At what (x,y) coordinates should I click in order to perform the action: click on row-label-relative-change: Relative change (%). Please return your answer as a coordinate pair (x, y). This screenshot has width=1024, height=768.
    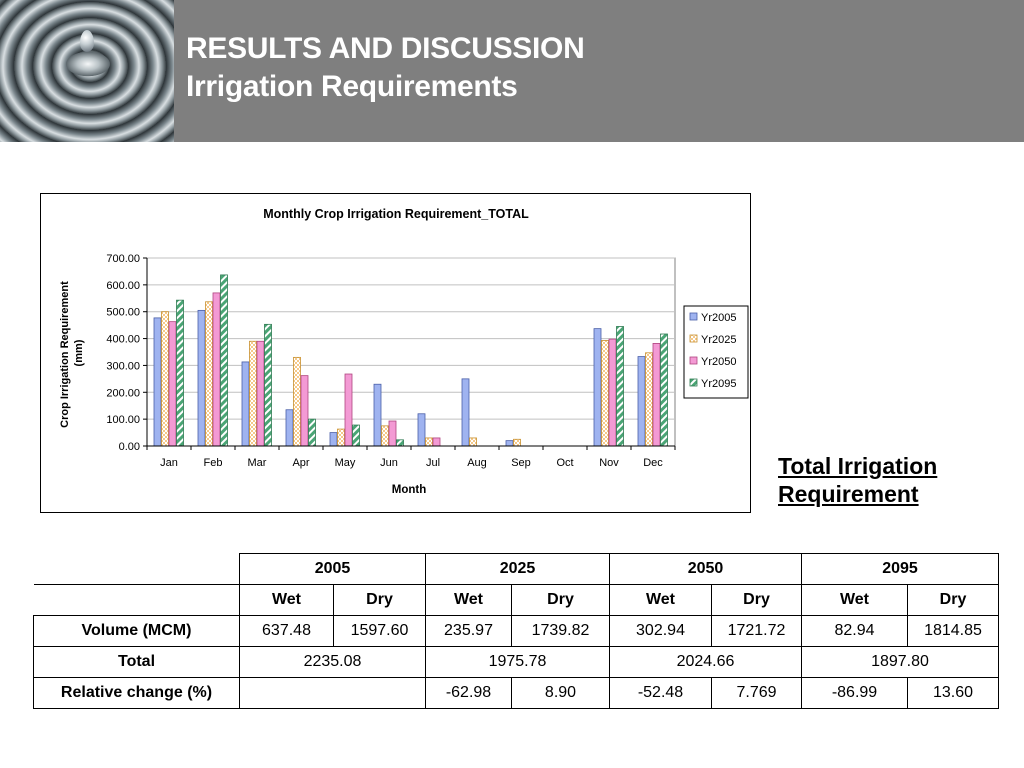
    Looking at the image, I should click on (136, 693).